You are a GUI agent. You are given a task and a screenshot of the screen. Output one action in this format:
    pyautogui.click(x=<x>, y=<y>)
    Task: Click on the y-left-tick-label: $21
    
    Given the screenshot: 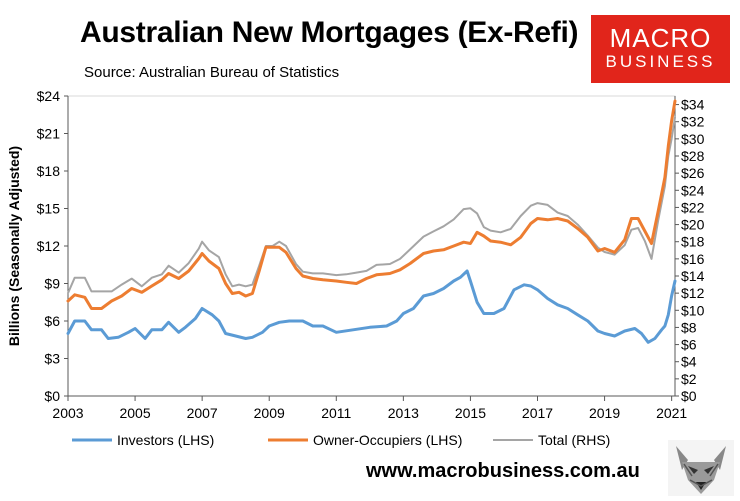 What is the action you would take?
    pyautogui.click(x=49, y=134)
    